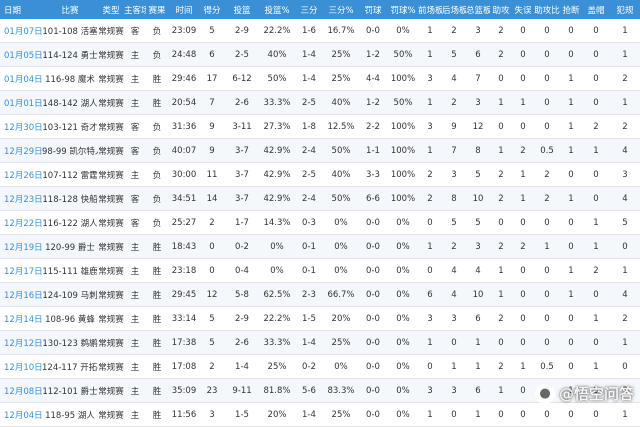 This screenshot has width=640, height=427. I want to click on table-cell: 2-3, so click(309, 294).